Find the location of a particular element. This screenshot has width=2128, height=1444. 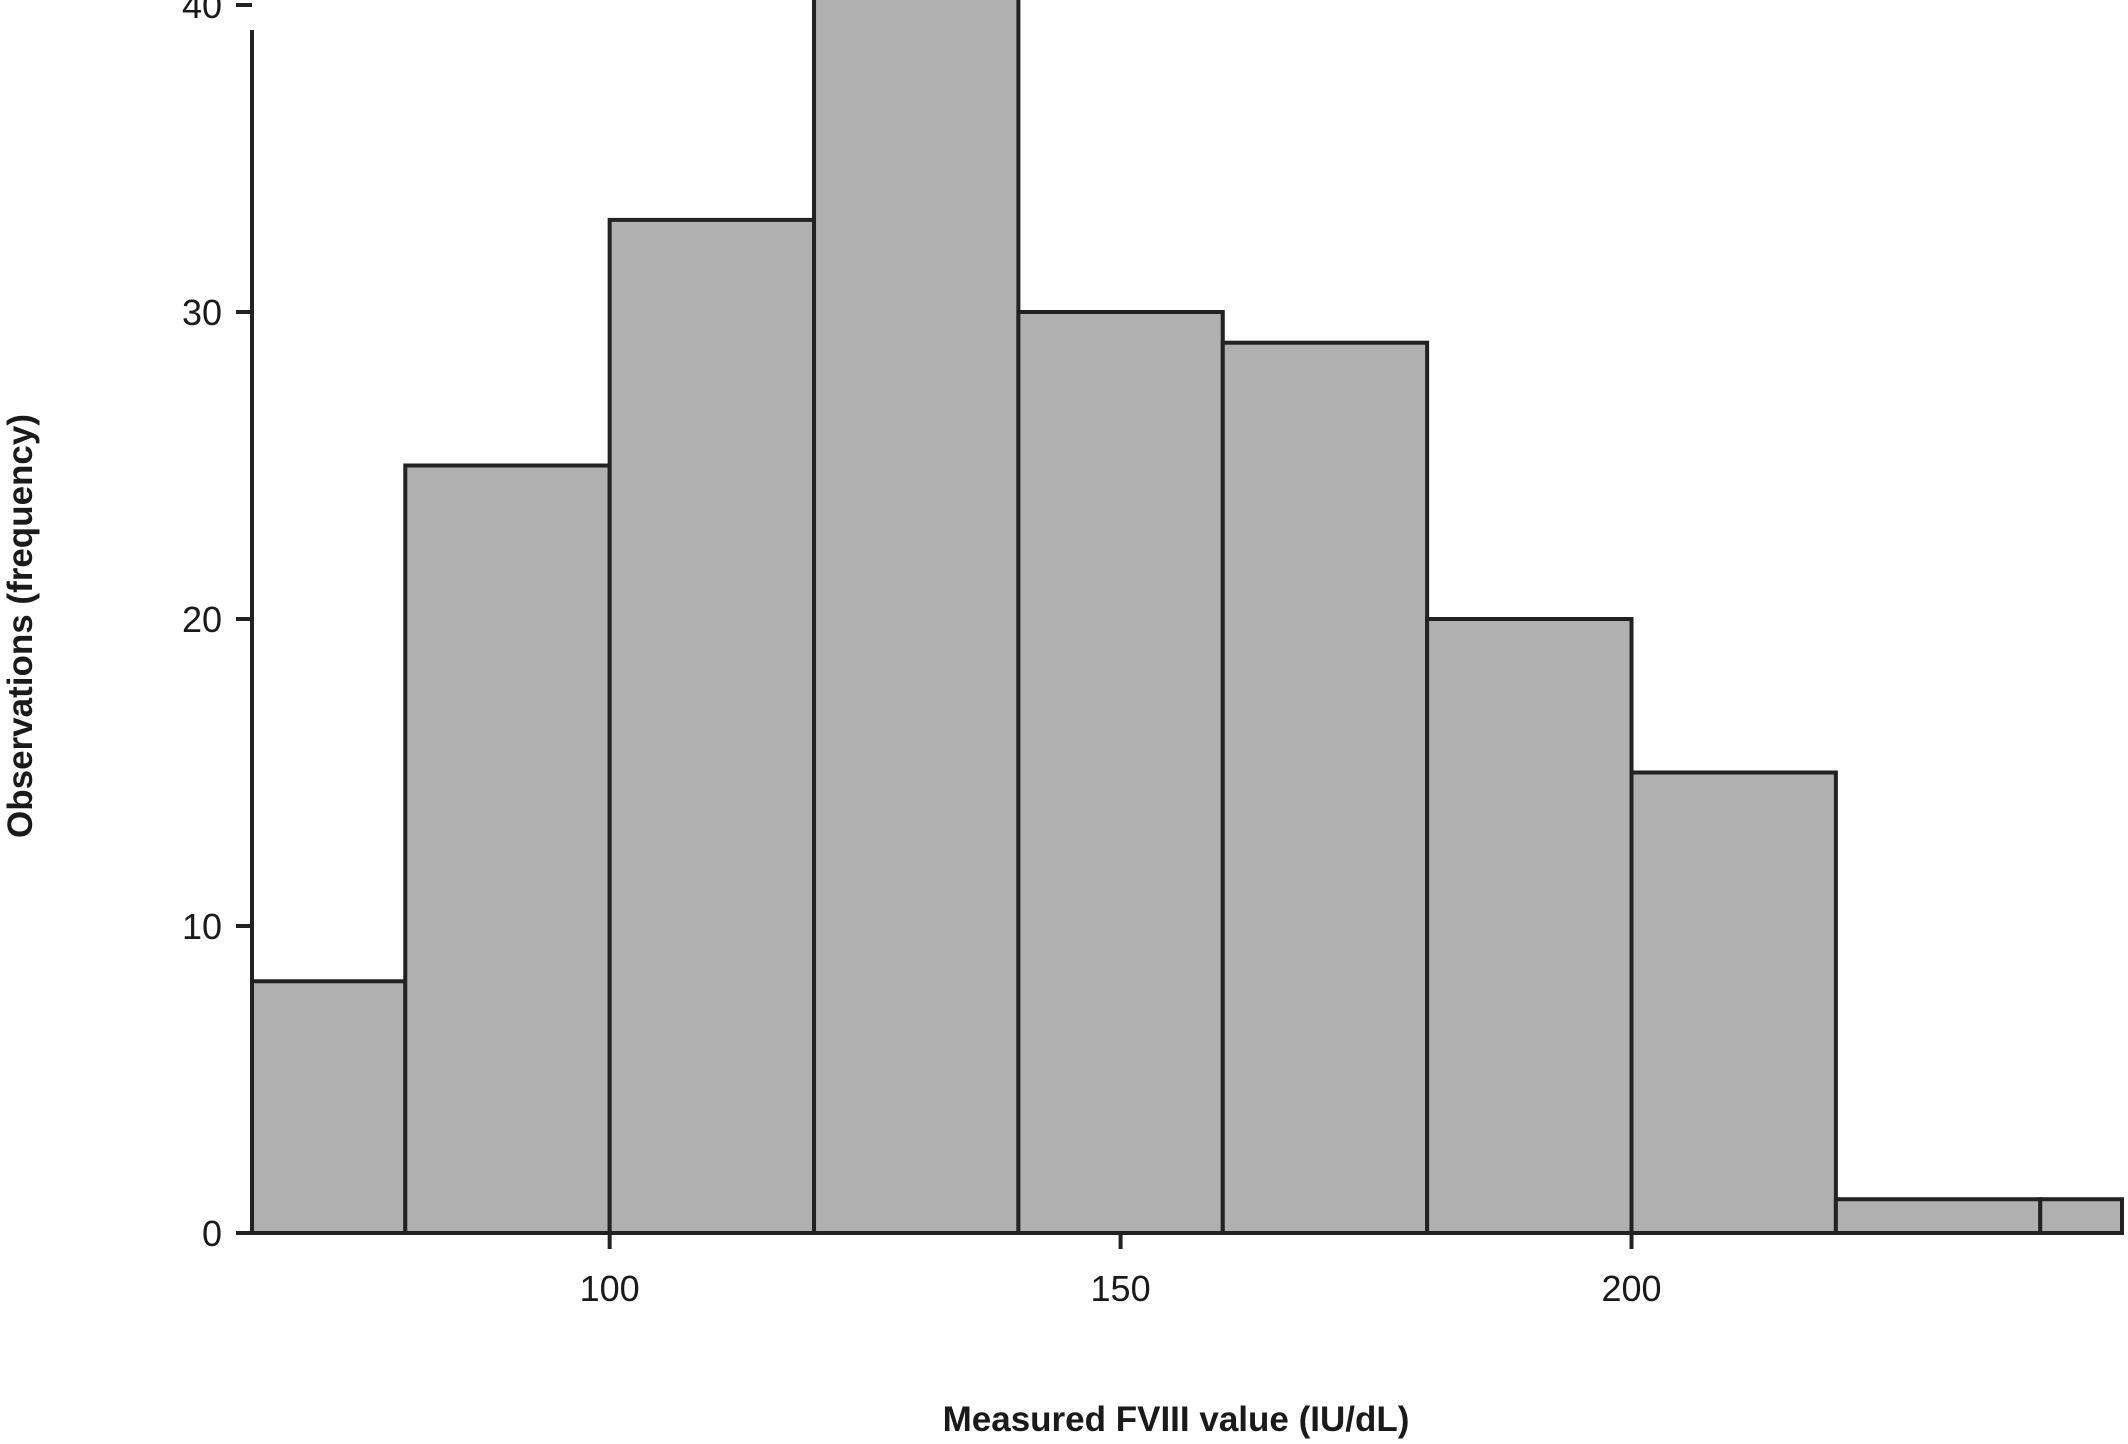

x-tick-label-100: 100 is located at coordinates (610, 1288).